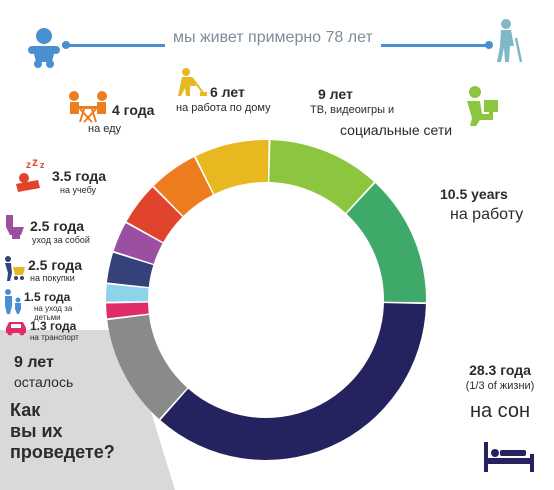 The width and height of the screenshot is (554, 490). I want to click on label-work: 10.5 years на работу, so click(495, 205).